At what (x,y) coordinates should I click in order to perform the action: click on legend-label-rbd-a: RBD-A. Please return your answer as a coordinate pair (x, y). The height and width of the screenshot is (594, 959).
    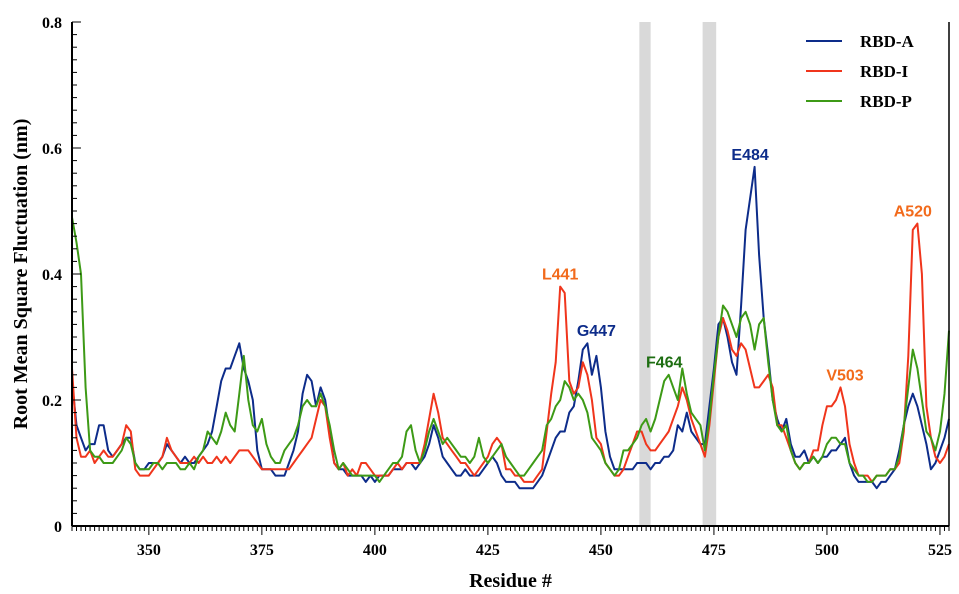
    Looking at the image, I should click on (887, 41).